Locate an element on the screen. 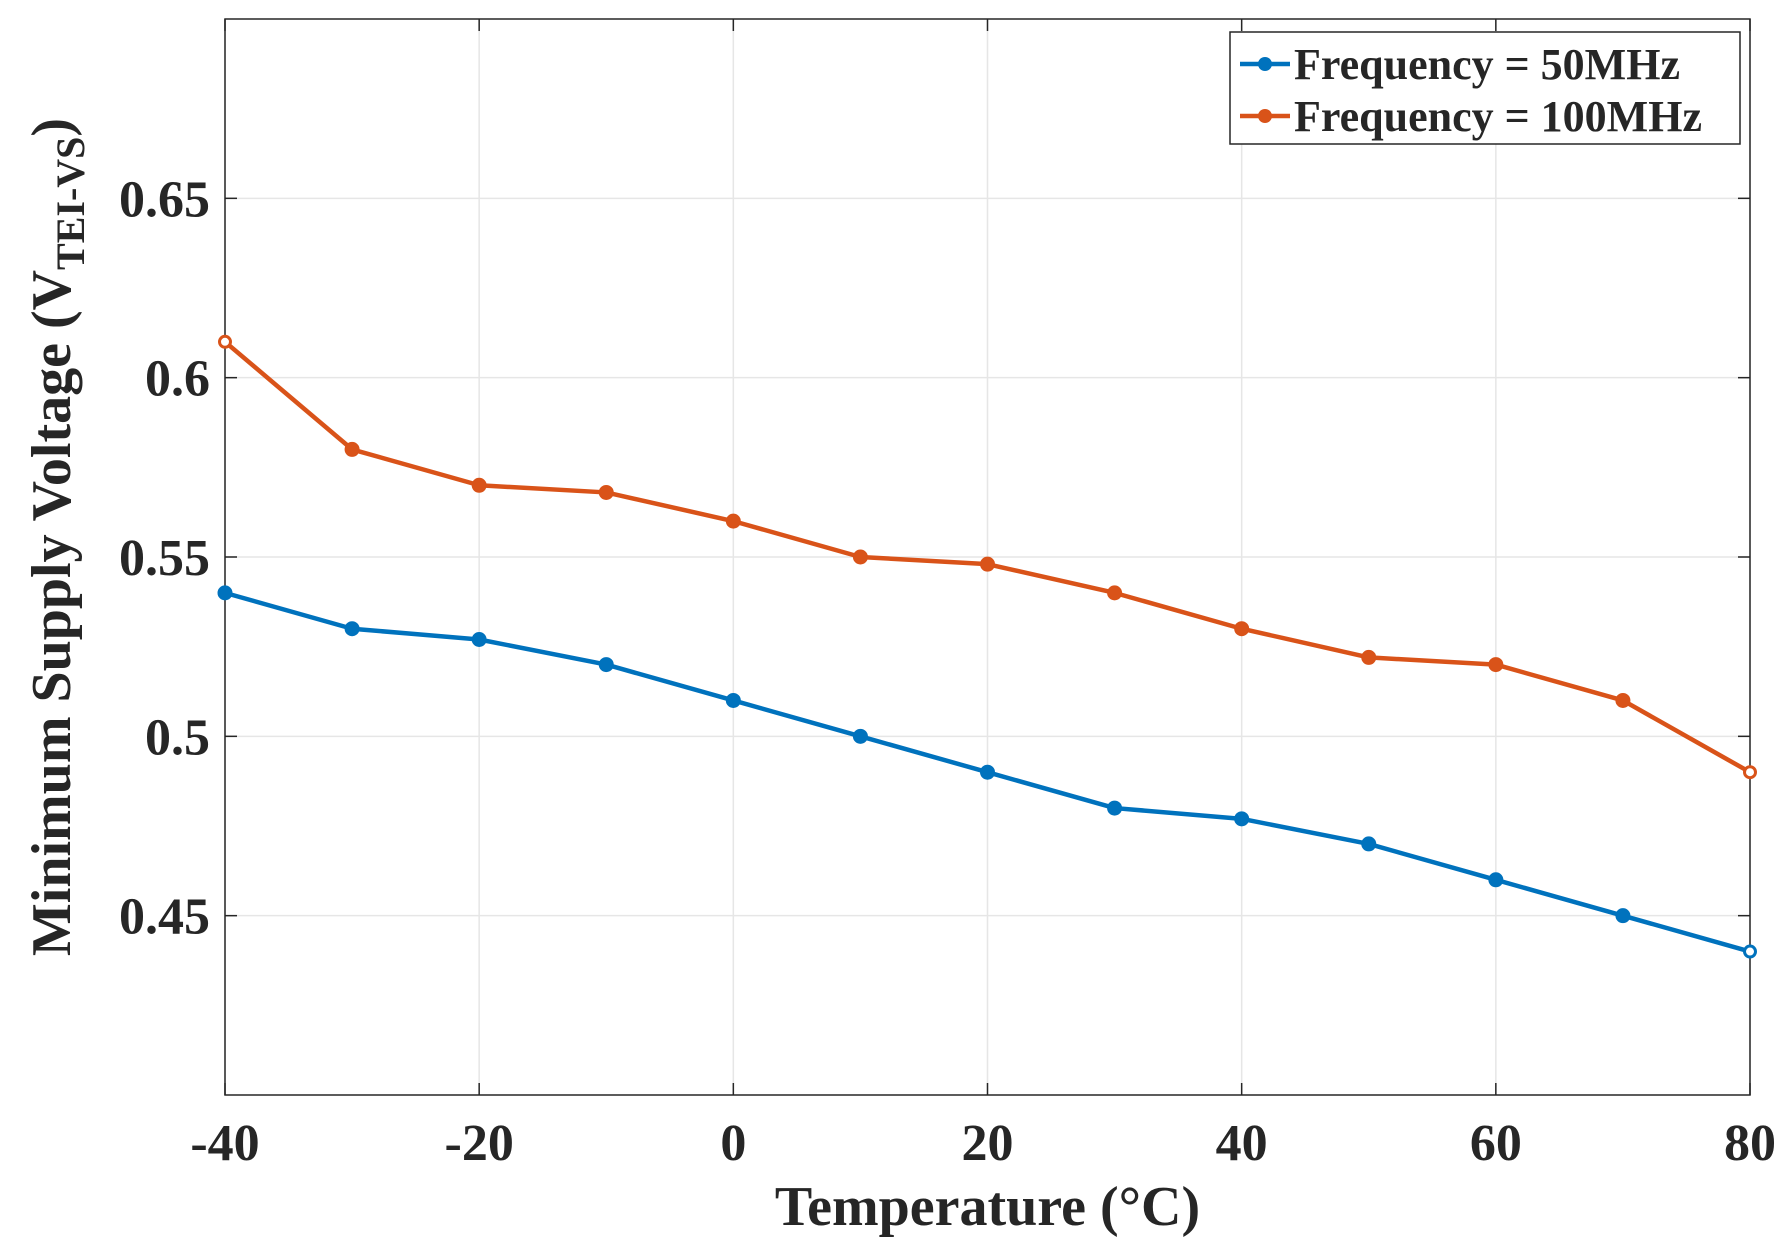 The image size is (1790, 1243). x-tick-label: 40 is located at coordinates (1242, 1143).